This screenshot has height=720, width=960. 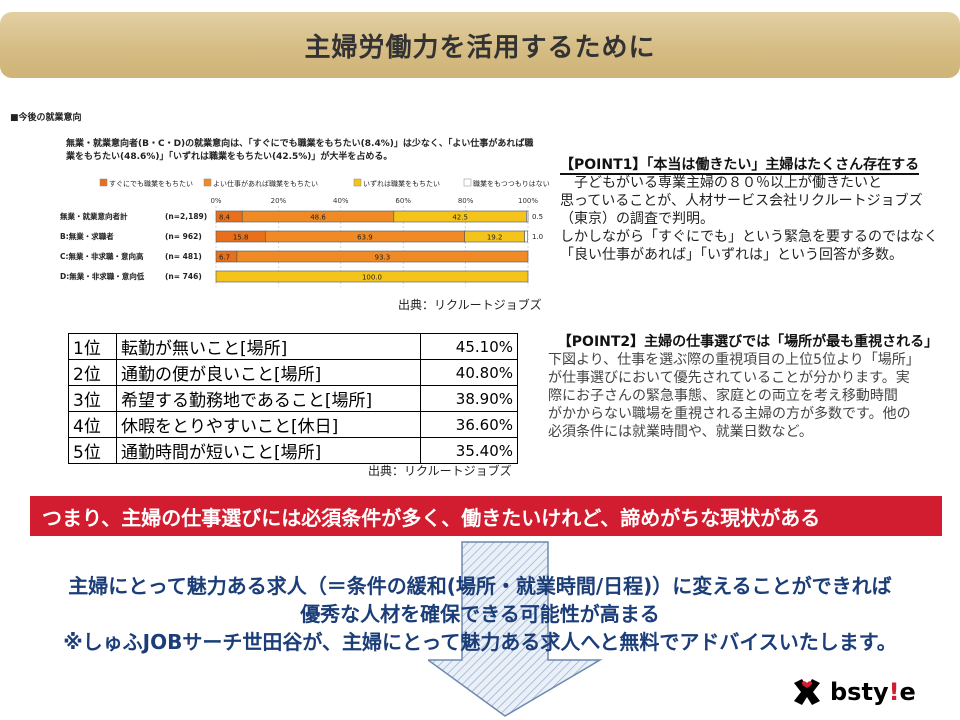 What do you see at coordinates (94, 216) in the screenshot?
I see `category-label: 無業・就業意向者計` at bounding box center [94, 216].